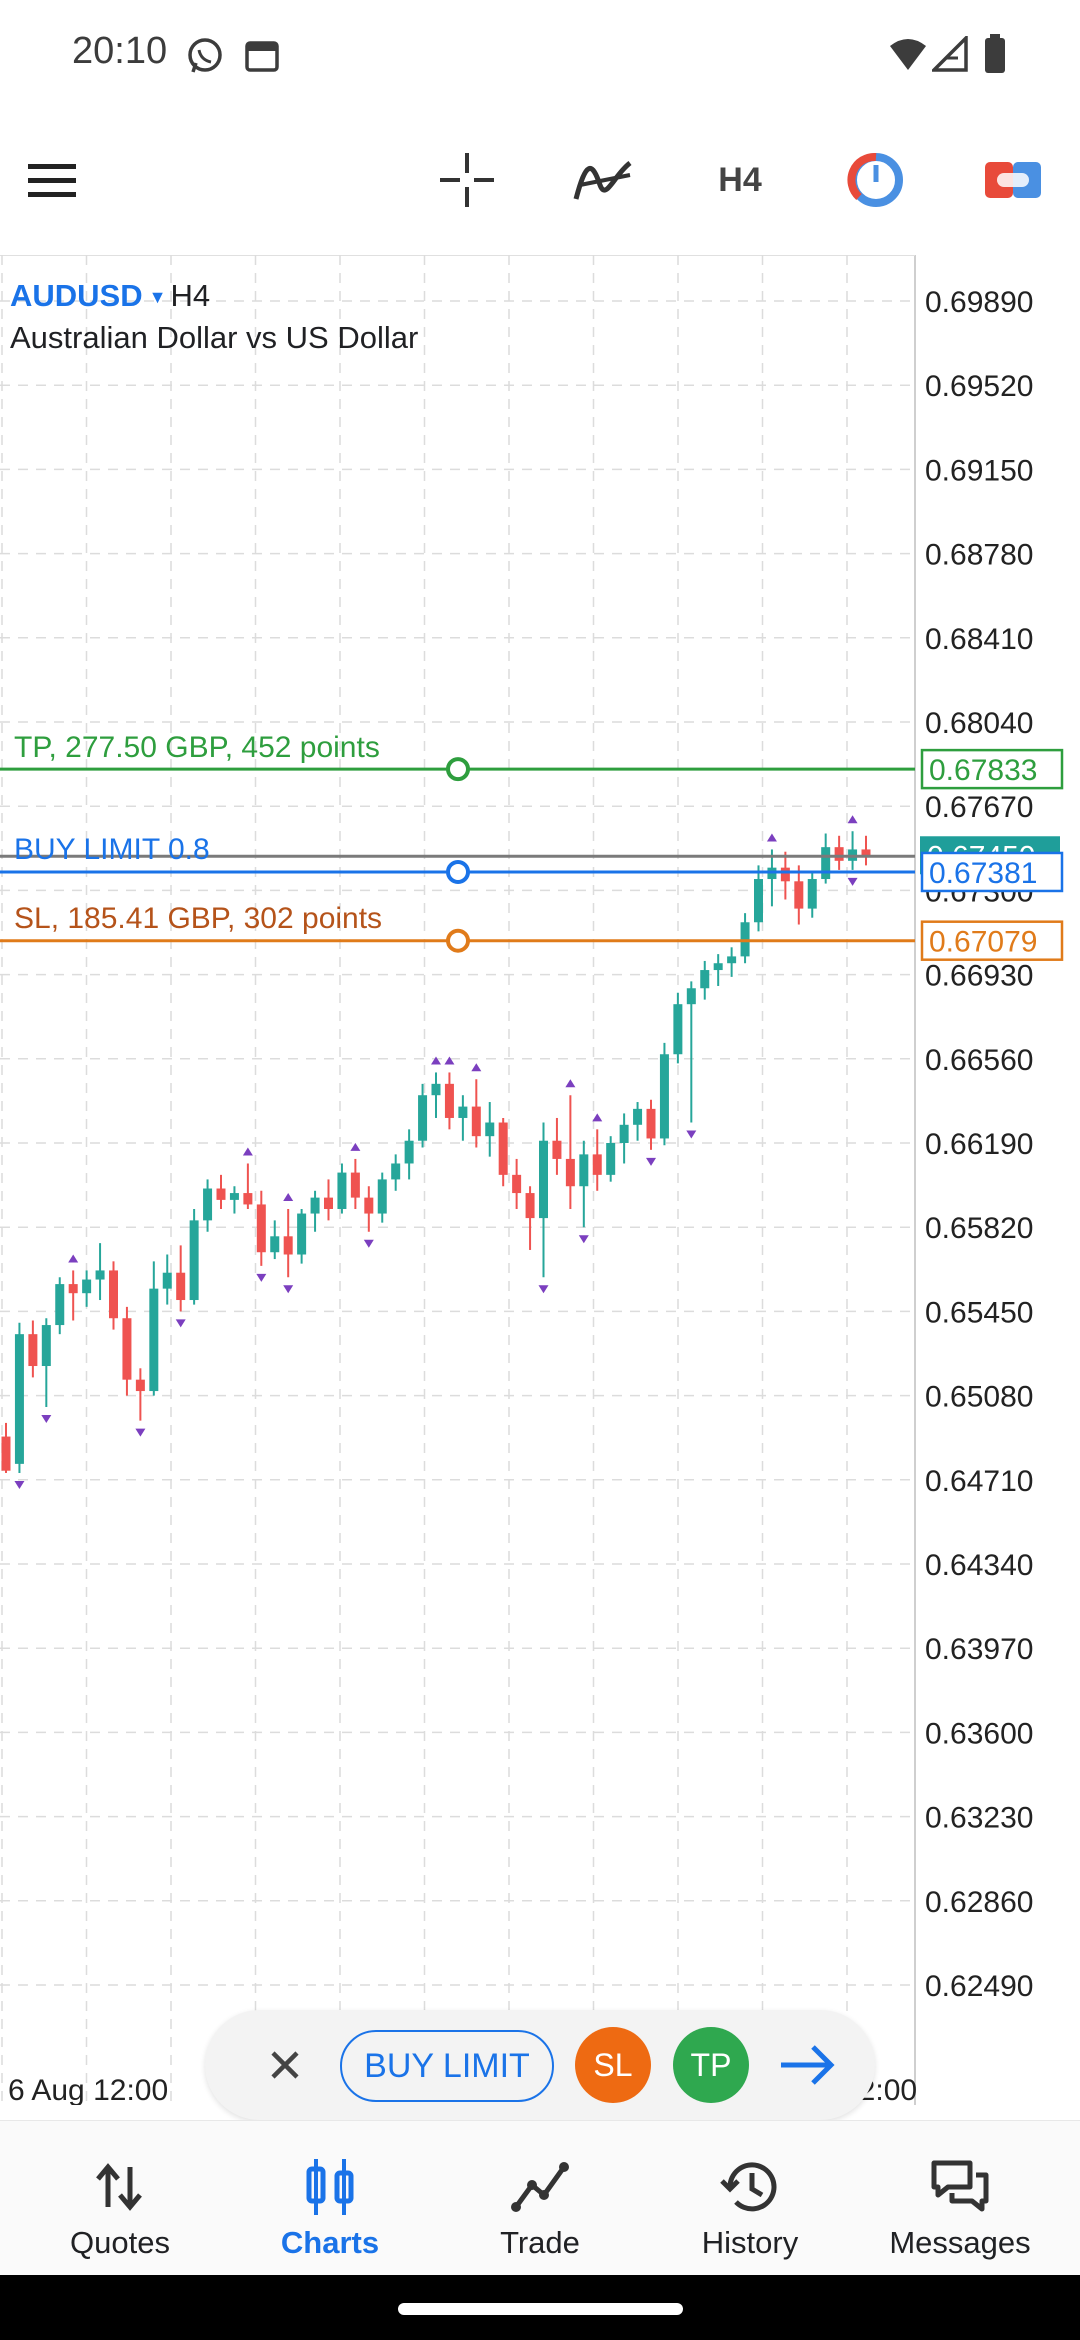 This screenshot has height=2340, width=1080. I want to click on chart-type-button, so click(876, 180).